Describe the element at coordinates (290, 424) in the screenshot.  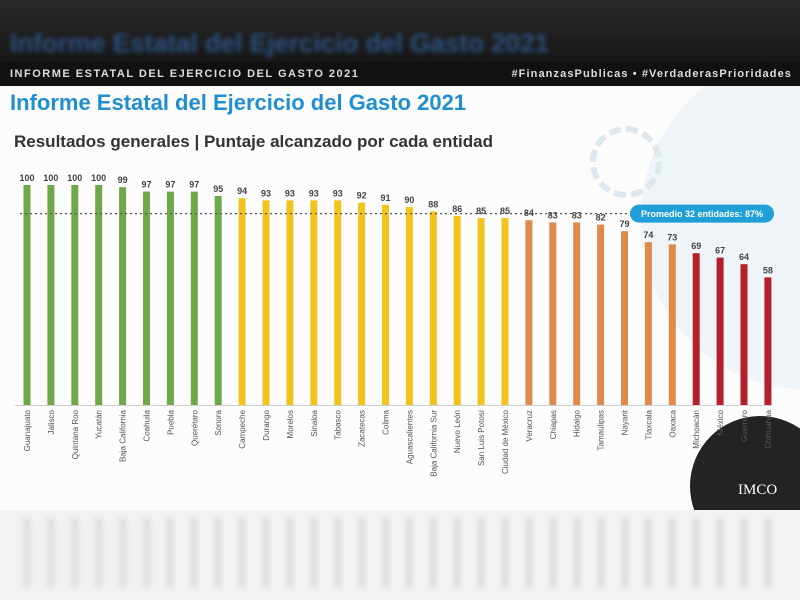
I see `category-label: Morelos` at that location.